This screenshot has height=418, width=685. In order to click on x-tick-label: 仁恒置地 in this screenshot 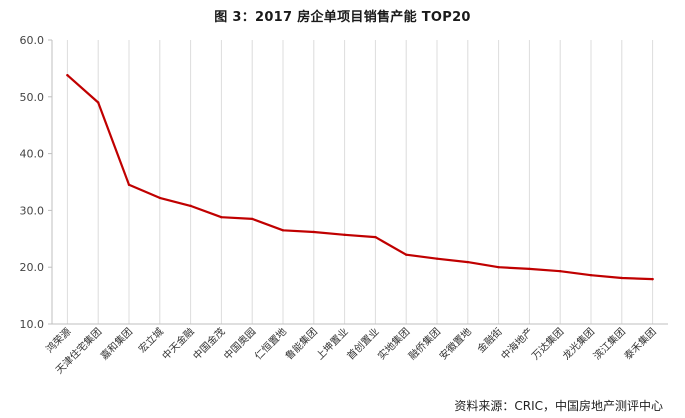, I will do `click(270, 343)`.